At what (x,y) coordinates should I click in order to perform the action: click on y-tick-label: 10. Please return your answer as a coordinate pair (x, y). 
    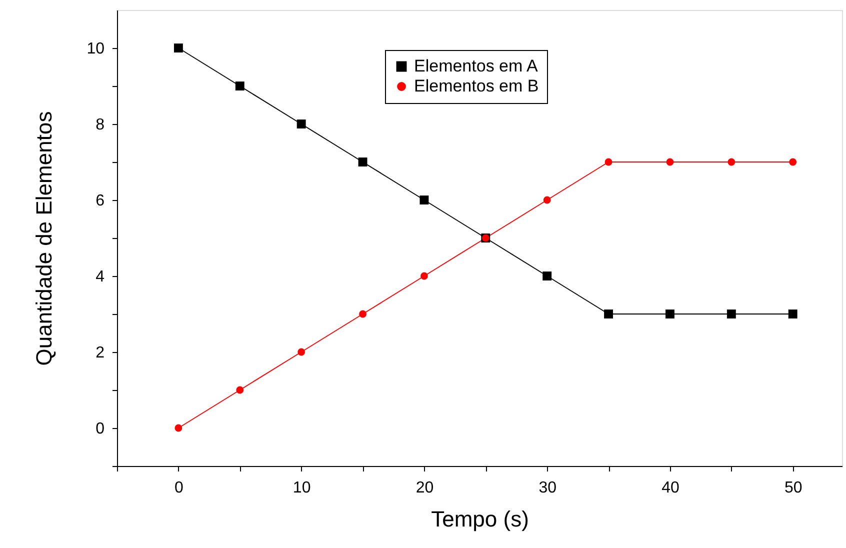
    Looking at the image, I should click on (95, 49).